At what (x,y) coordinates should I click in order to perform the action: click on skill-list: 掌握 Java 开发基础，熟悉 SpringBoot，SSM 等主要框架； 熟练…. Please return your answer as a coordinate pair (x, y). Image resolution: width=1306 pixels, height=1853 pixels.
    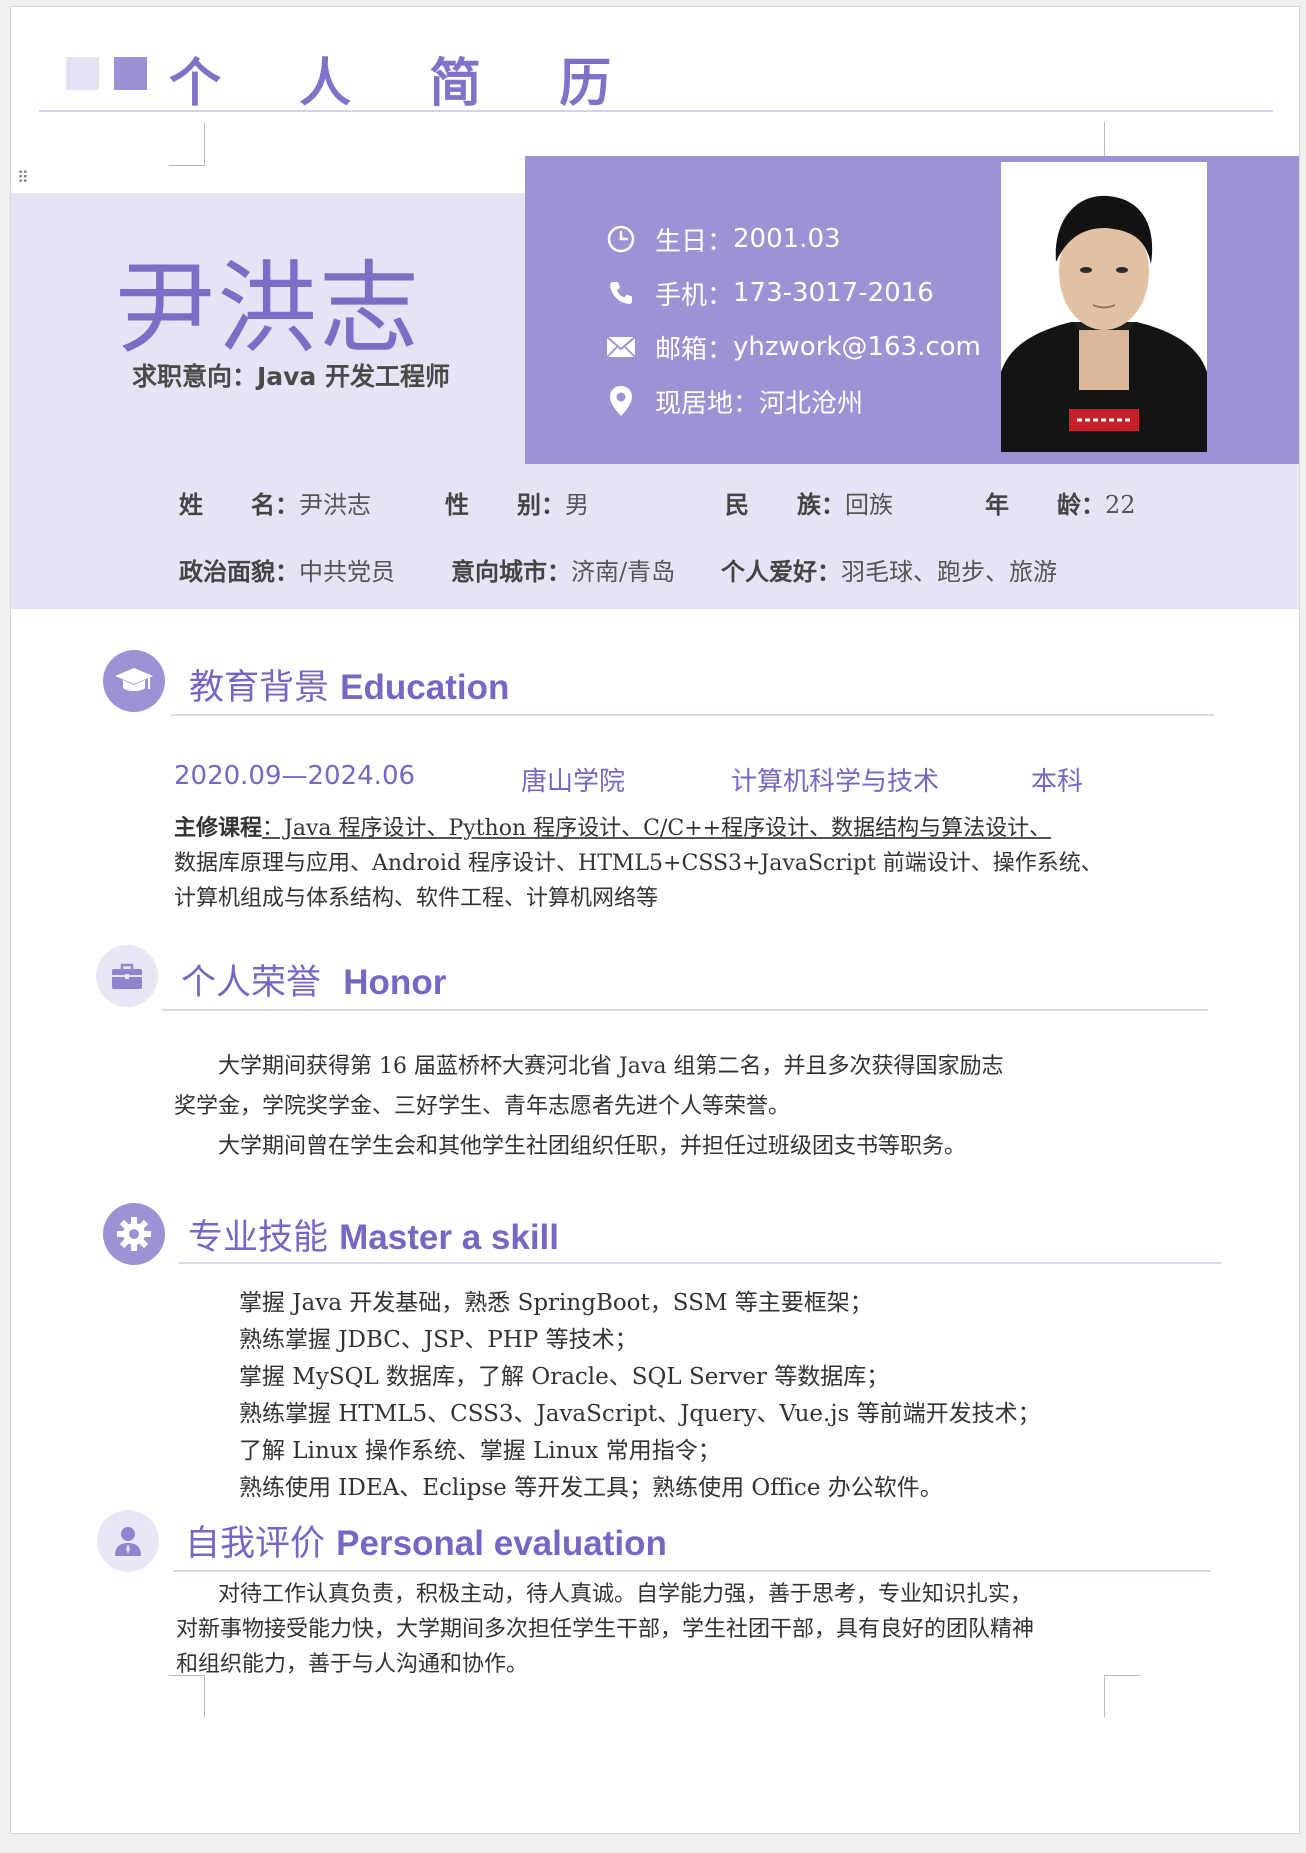
    Looking at the image, I should click on (640, 1396).